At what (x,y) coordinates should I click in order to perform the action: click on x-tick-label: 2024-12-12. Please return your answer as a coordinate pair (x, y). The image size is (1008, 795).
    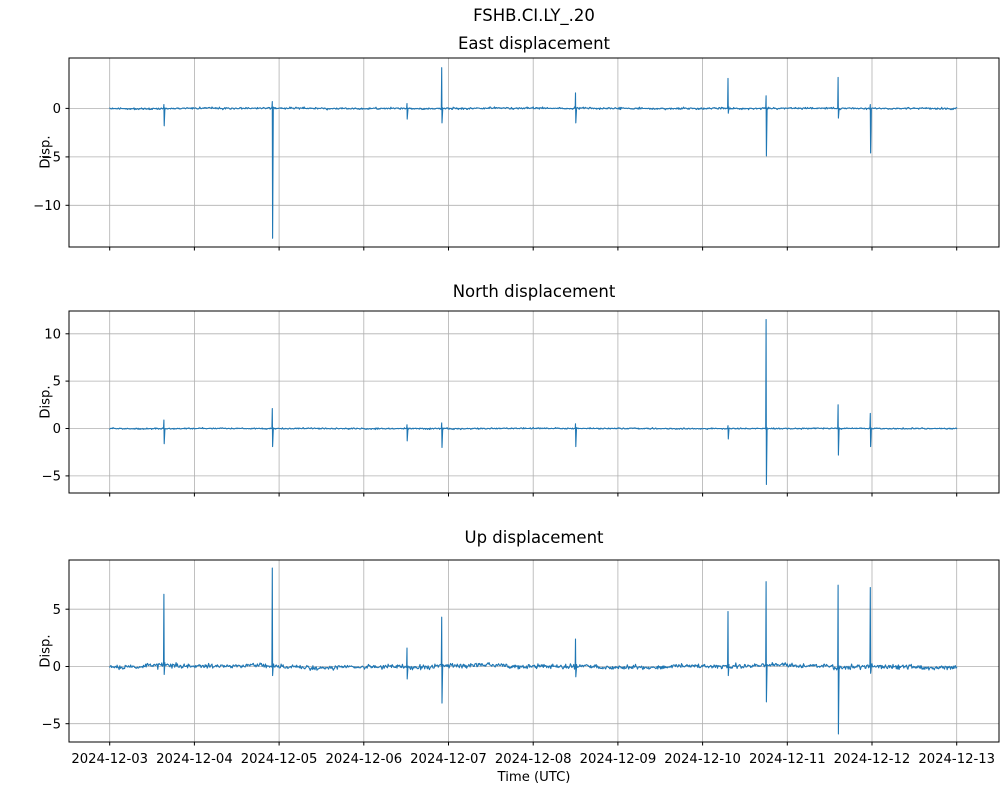
    Looking at the image, I should click on (872, 759).